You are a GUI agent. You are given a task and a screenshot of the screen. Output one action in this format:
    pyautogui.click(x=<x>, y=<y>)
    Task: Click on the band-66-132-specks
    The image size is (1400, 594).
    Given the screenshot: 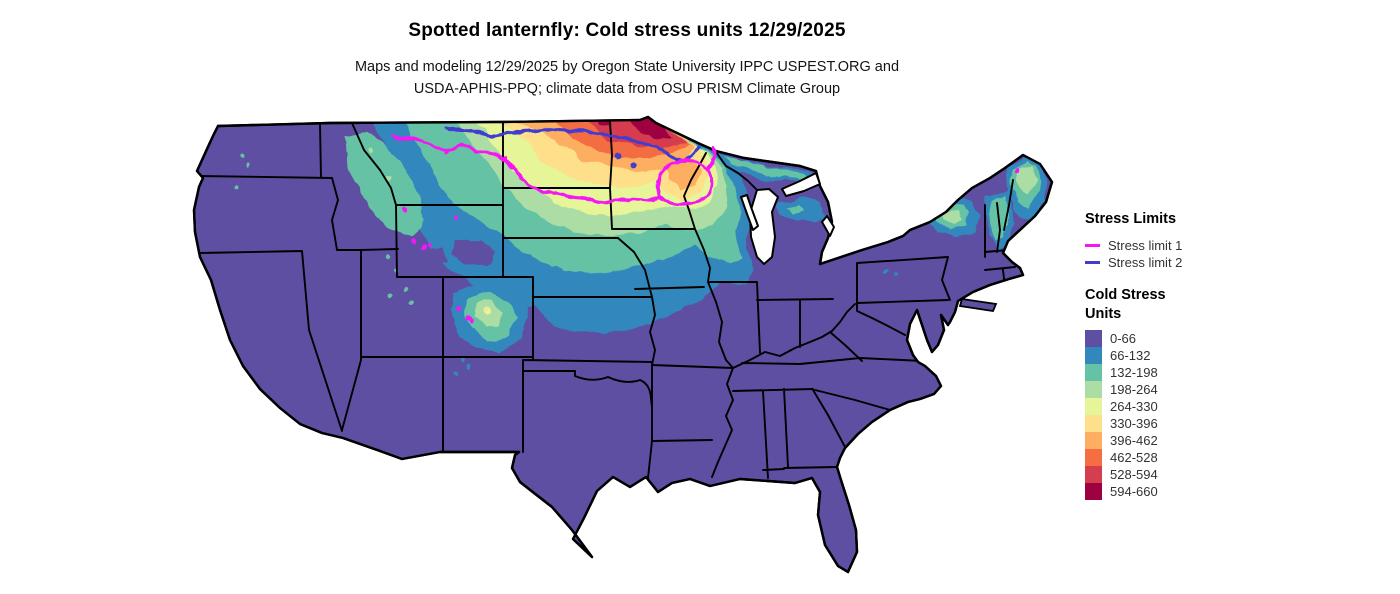 What is the action you would take?
    pyautogui.click(x=675, y=322)
    